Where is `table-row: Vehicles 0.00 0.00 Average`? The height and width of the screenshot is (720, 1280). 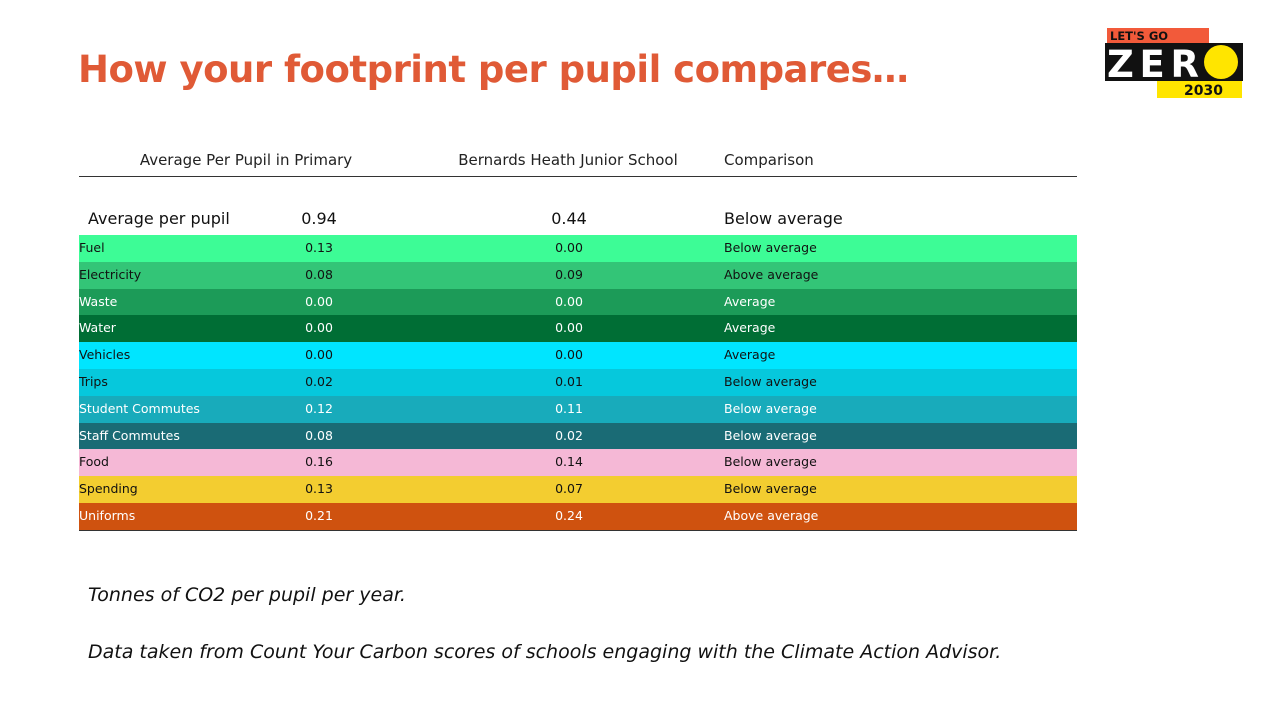
table-row: Vehicles 0.00 0.00 Average is located at coordinates (578, 355).